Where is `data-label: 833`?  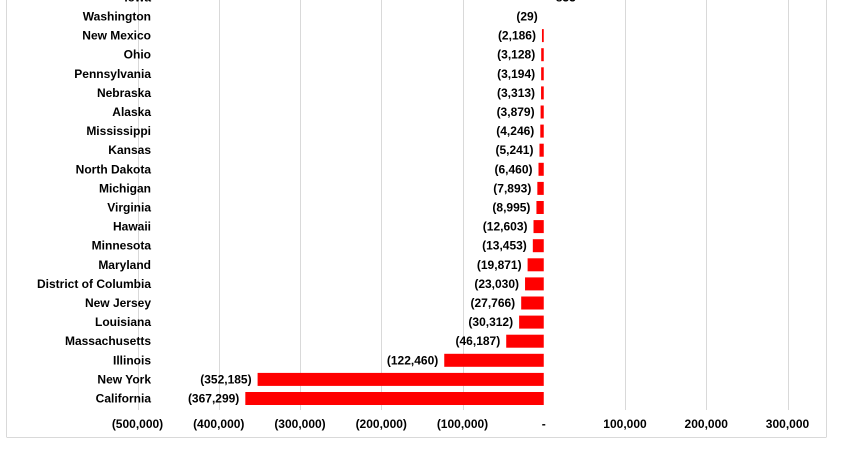
data-label: 833 is located at coordinates (566, 2).